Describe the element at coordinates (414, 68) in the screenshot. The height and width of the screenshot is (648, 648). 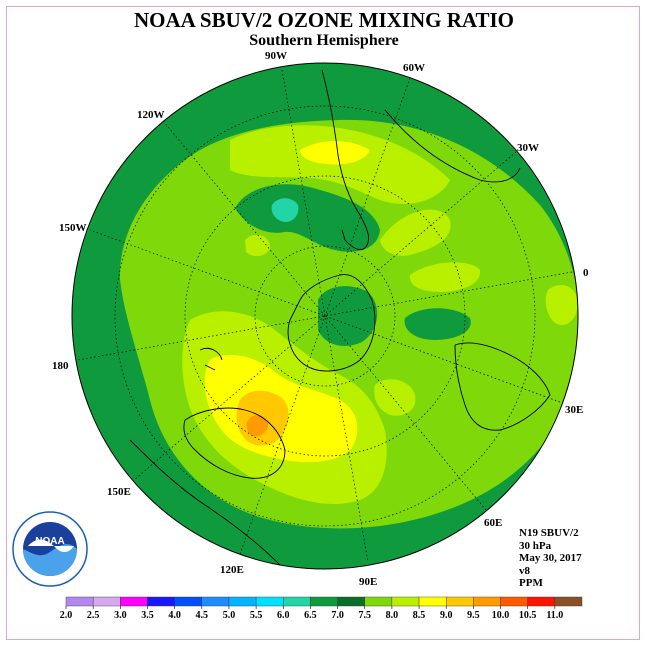
I see `lon-label-60w: 60W` at that location.